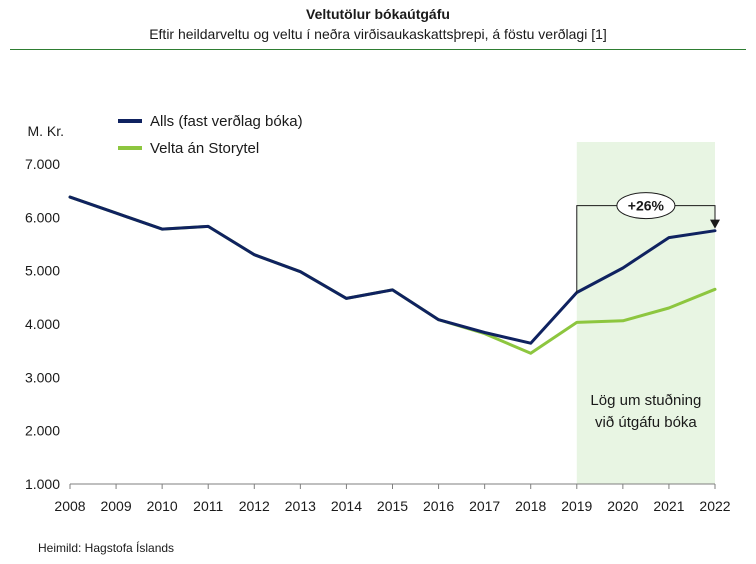  I want to click on x-tick-label: 2012, so click(254, 506).